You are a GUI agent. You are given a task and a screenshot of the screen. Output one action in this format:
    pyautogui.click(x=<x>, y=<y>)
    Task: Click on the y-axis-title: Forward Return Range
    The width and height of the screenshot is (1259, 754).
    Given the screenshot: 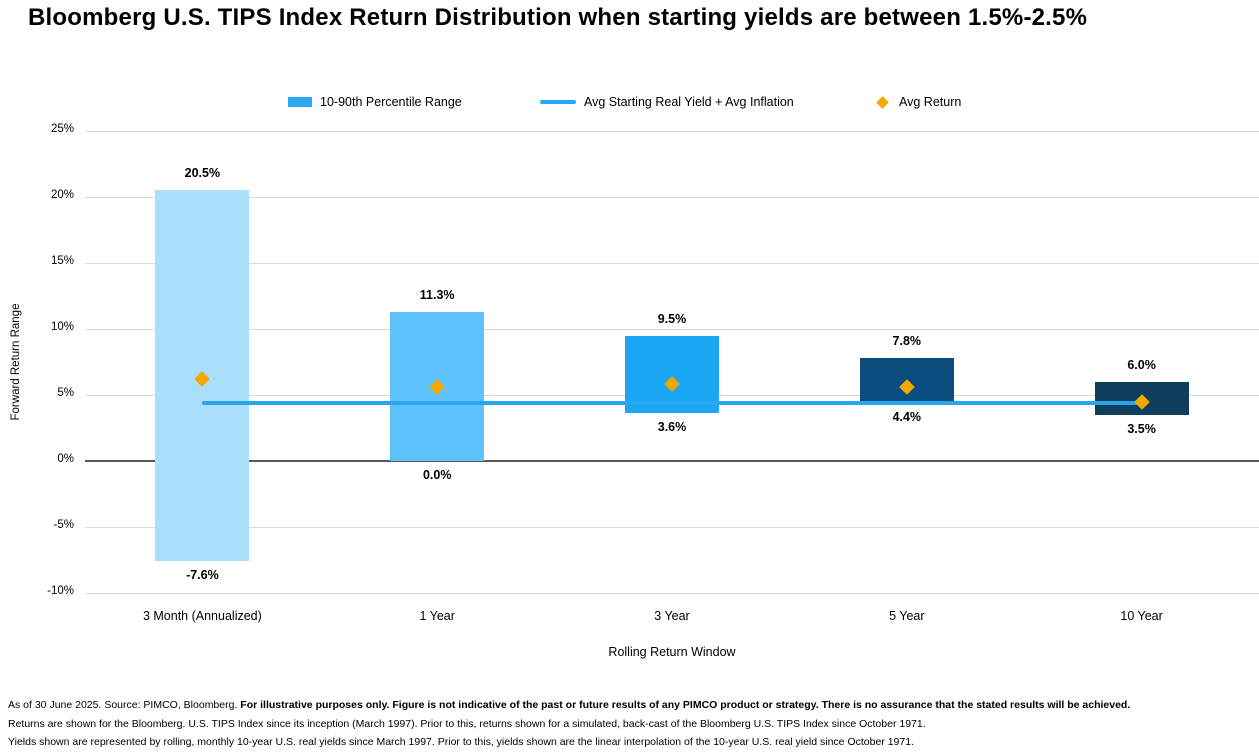 What is the action you would take?
    pyautogui.click(x=16, y=362)
    